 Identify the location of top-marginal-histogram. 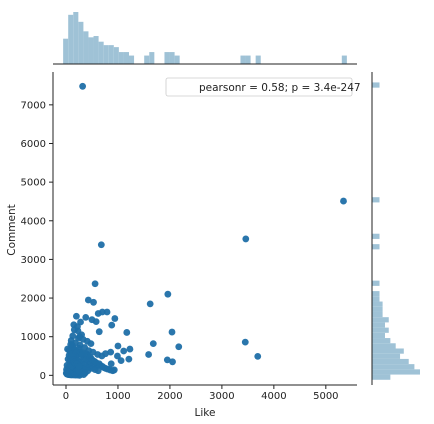
(205, 38).